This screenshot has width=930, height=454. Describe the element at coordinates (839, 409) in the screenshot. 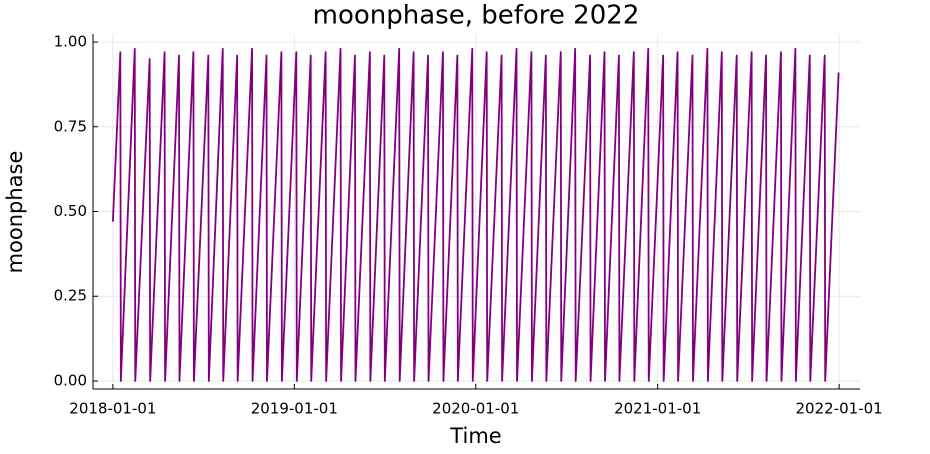

I see `x-tick-label: 2022-01-01` at that location.